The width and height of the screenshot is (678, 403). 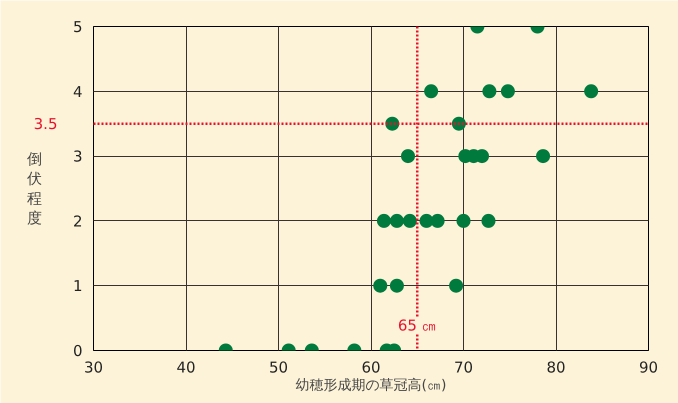 What do you see at coordinates (77, 286) in the screenshot?
I see `y-tick-label: 1` at bounding box center [77, 286].